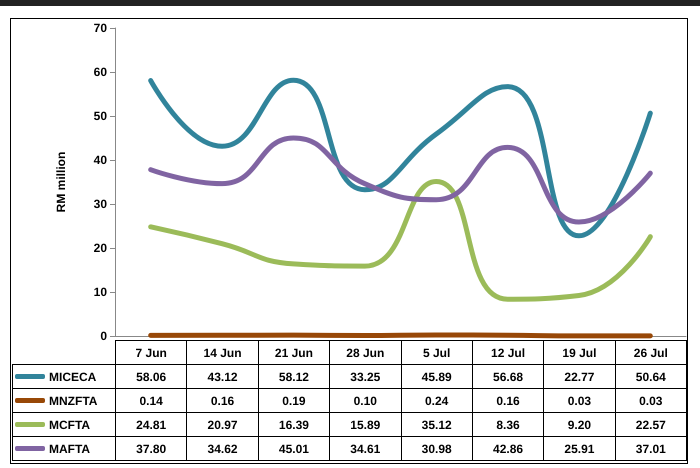 The height and width of the screenshot is (468, 700). Describe the element at coordinates (101, 160) in the screenshot. I see `y-tick-label: 40` at that location.